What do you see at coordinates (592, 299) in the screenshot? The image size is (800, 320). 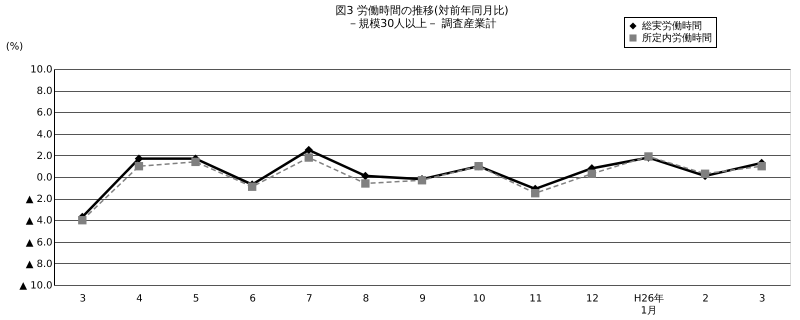 I see `x-tick-label: 12` at bounding box center [592, 299].